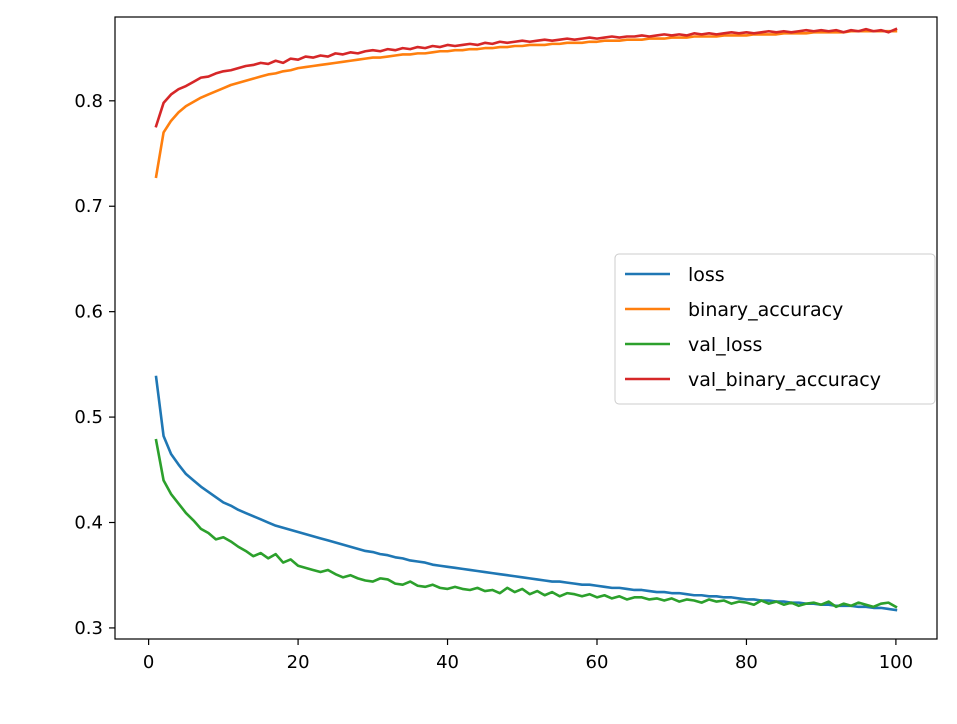 This screenshot has height=724, width=957. I want to click on y-tick-label: 0.4, so click(88, 523).